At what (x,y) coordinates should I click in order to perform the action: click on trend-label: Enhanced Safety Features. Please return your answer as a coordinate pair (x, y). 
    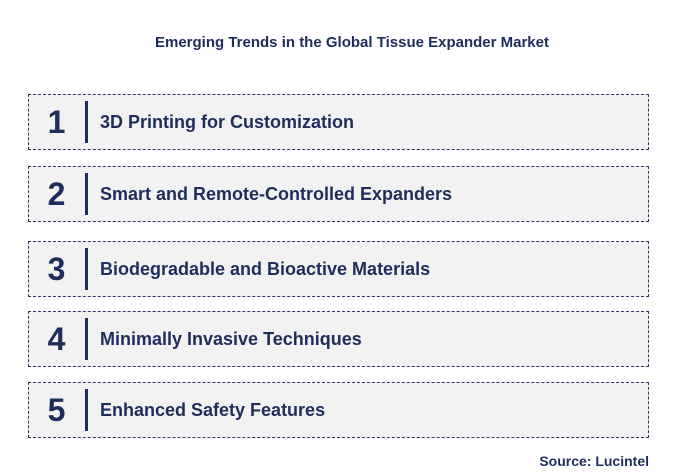
    Looking at the image, I should click on (213, 410).